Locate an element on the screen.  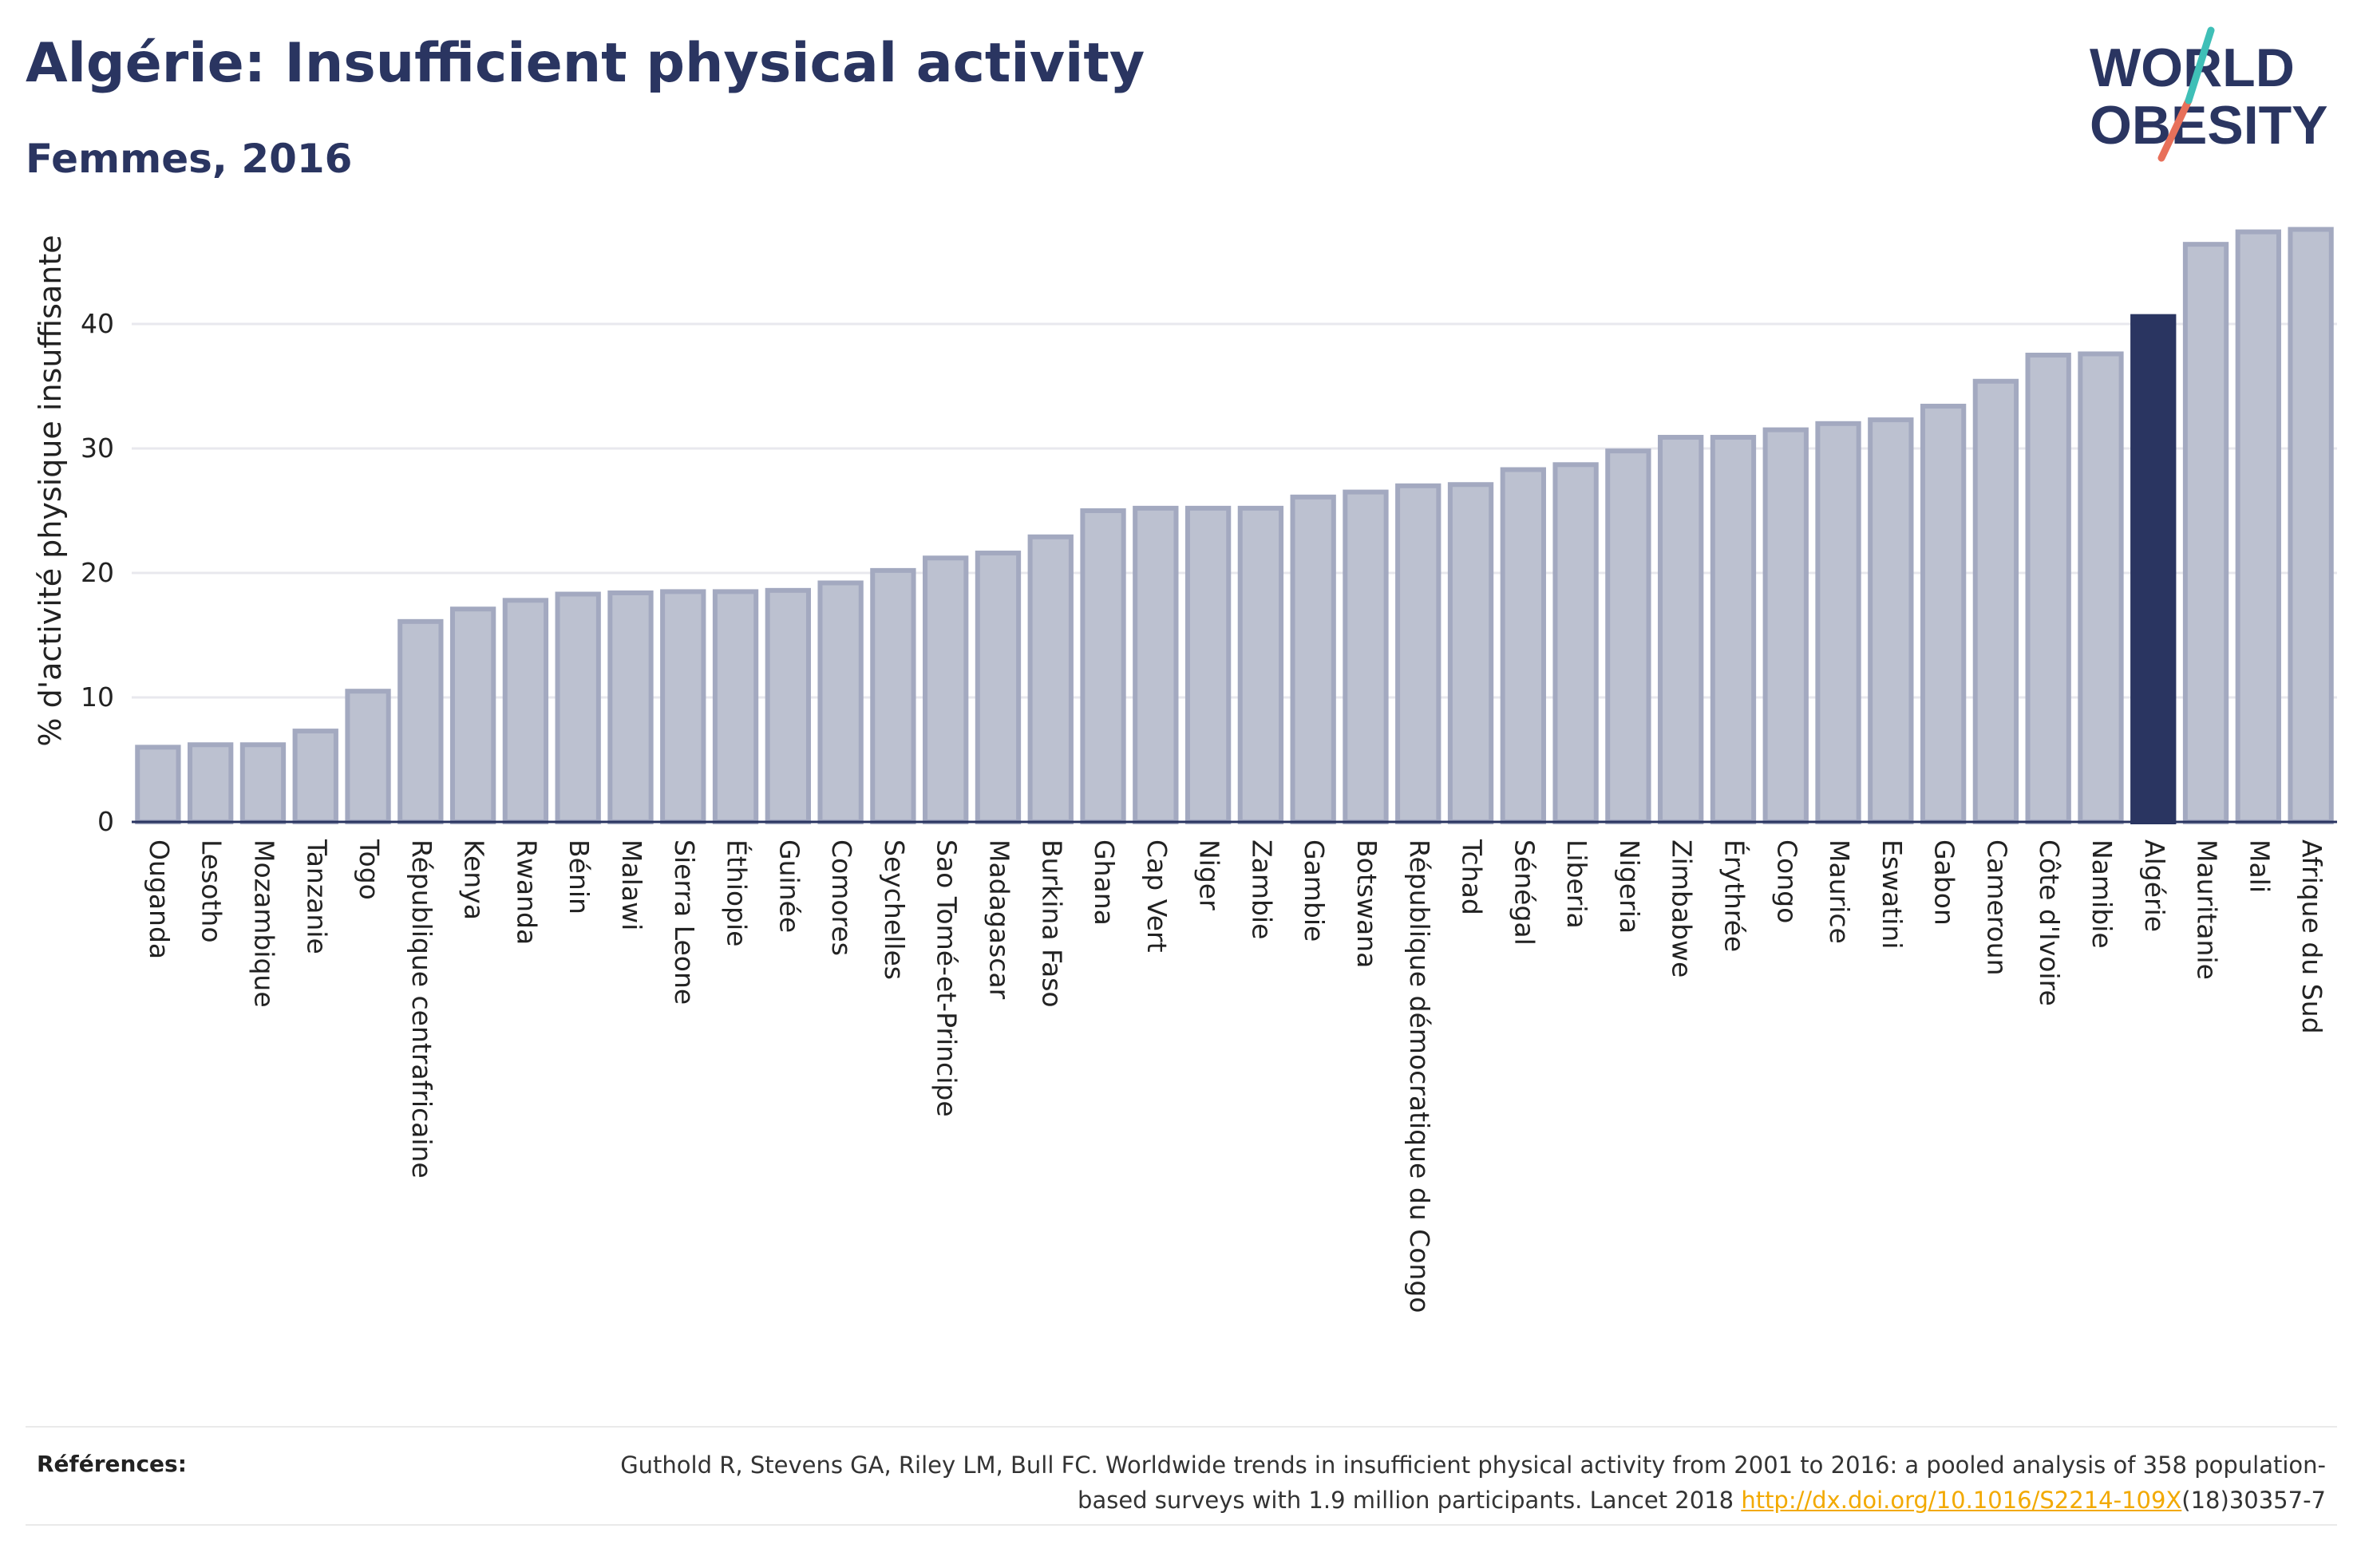
x-tick-label: Cap Vert is located at coordinates (1157, 896).